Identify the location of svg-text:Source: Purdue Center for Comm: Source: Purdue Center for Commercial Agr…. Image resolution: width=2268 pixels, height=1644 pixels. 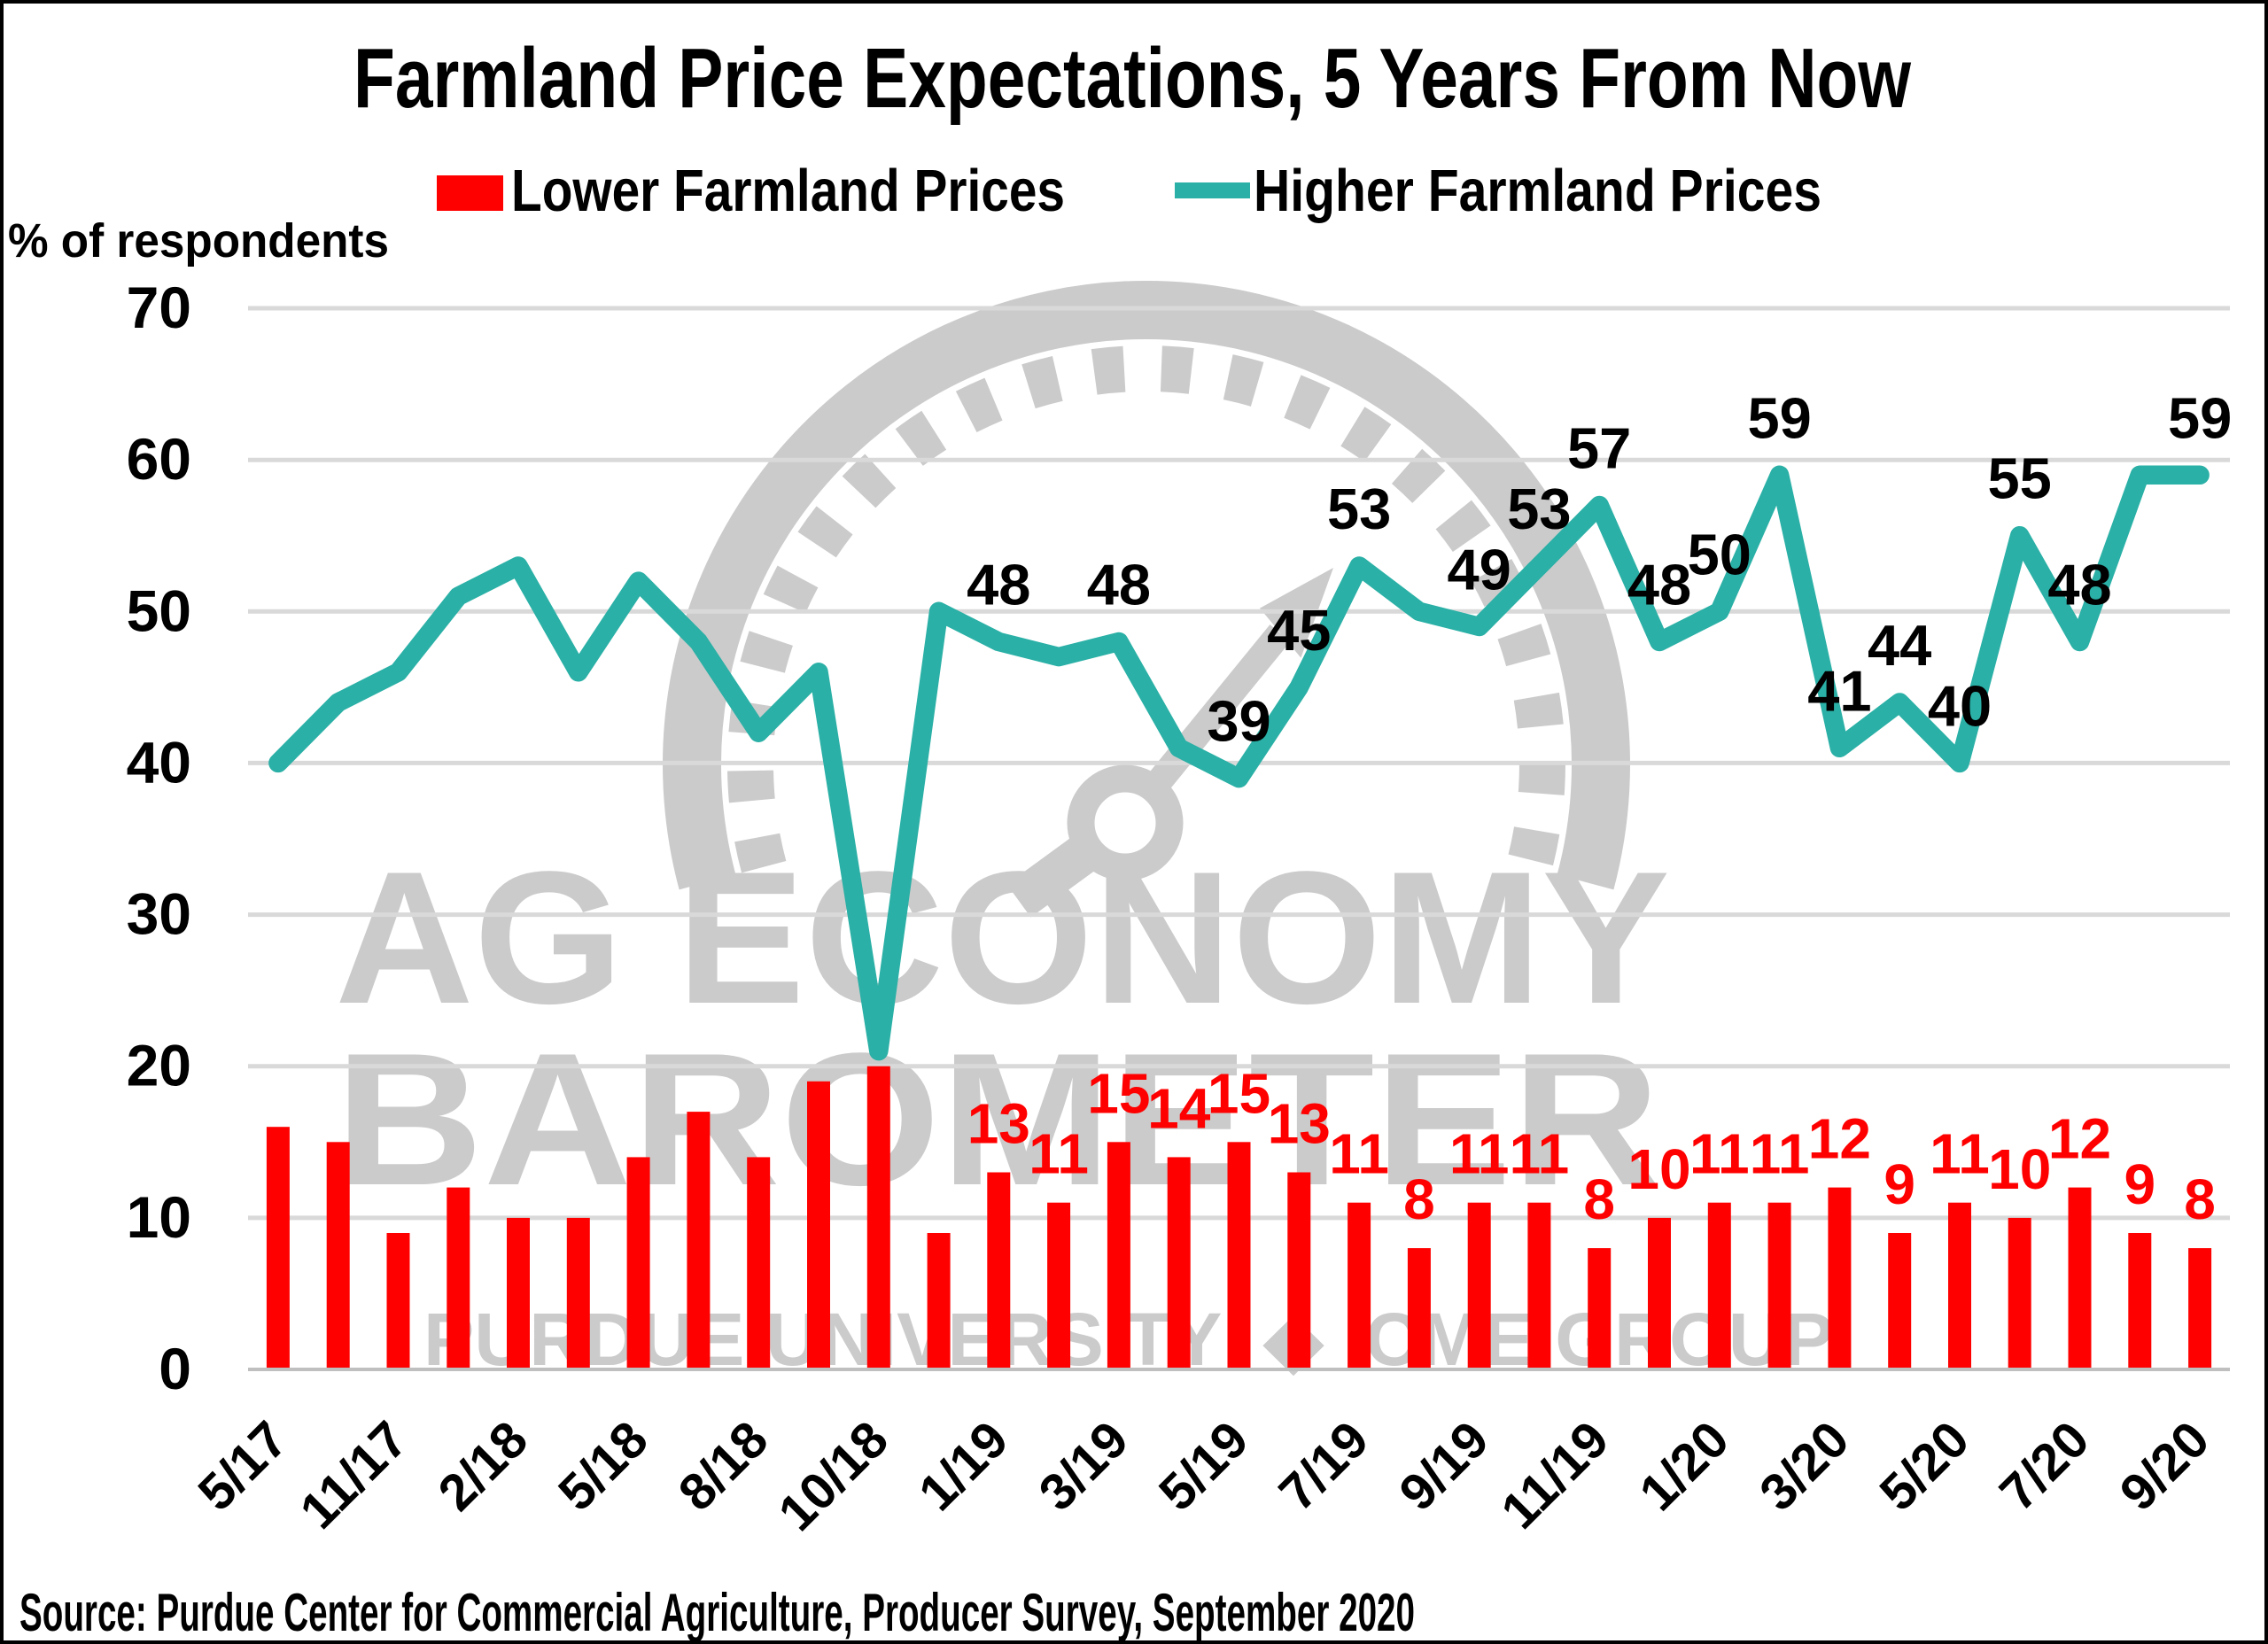
(717, 1612).